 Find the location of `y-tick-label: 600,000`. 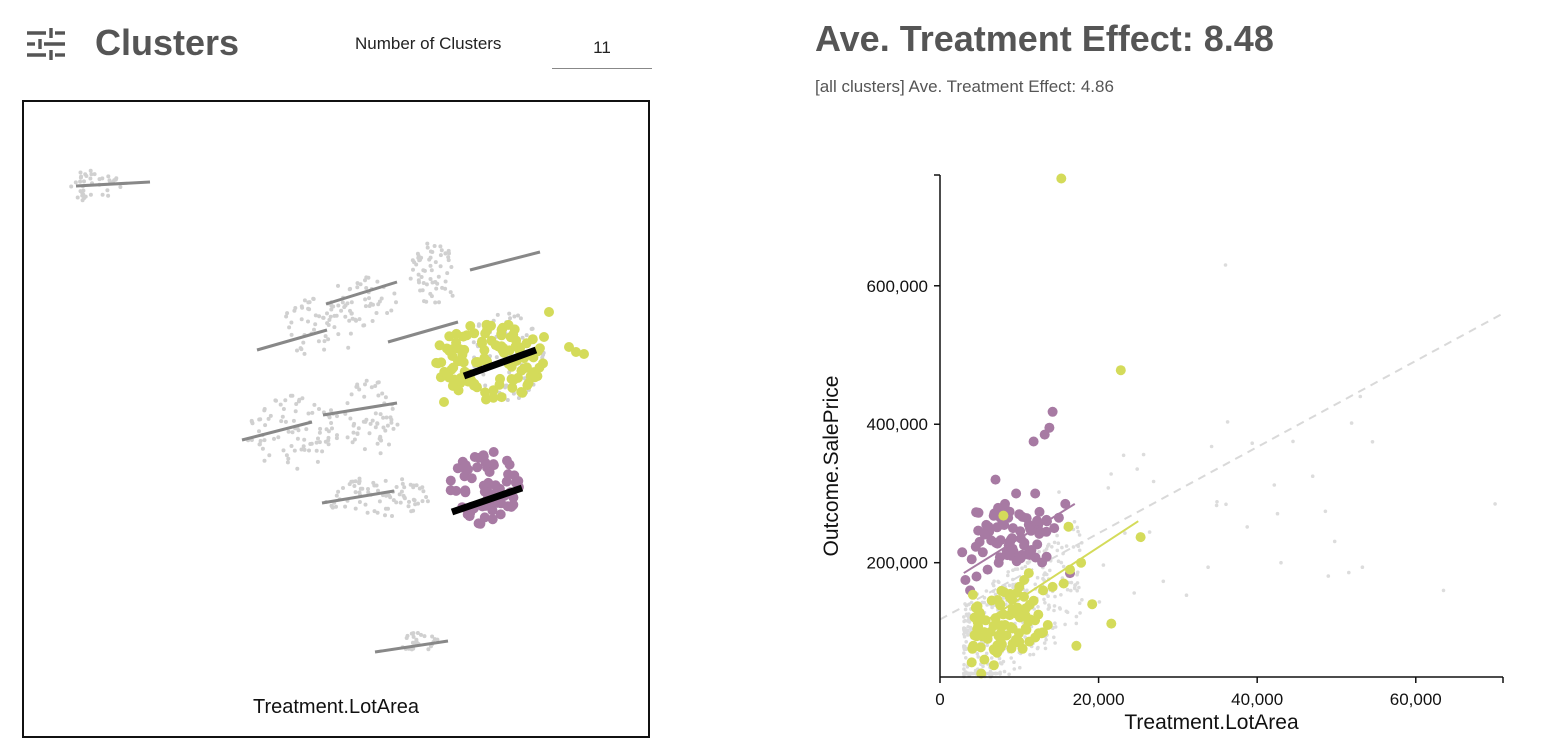

y-tick-label: 600,000 is located at coordinates (897, 286).